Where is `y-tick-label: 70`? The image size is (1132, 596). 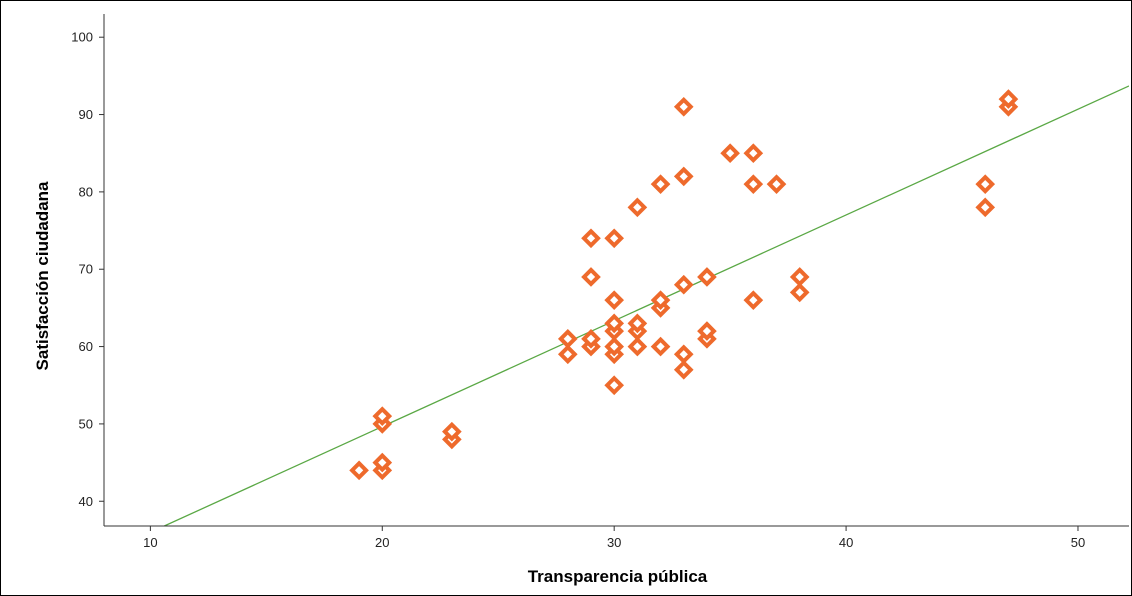 y-tick-label: 70 is located at coordinates (86, 269).